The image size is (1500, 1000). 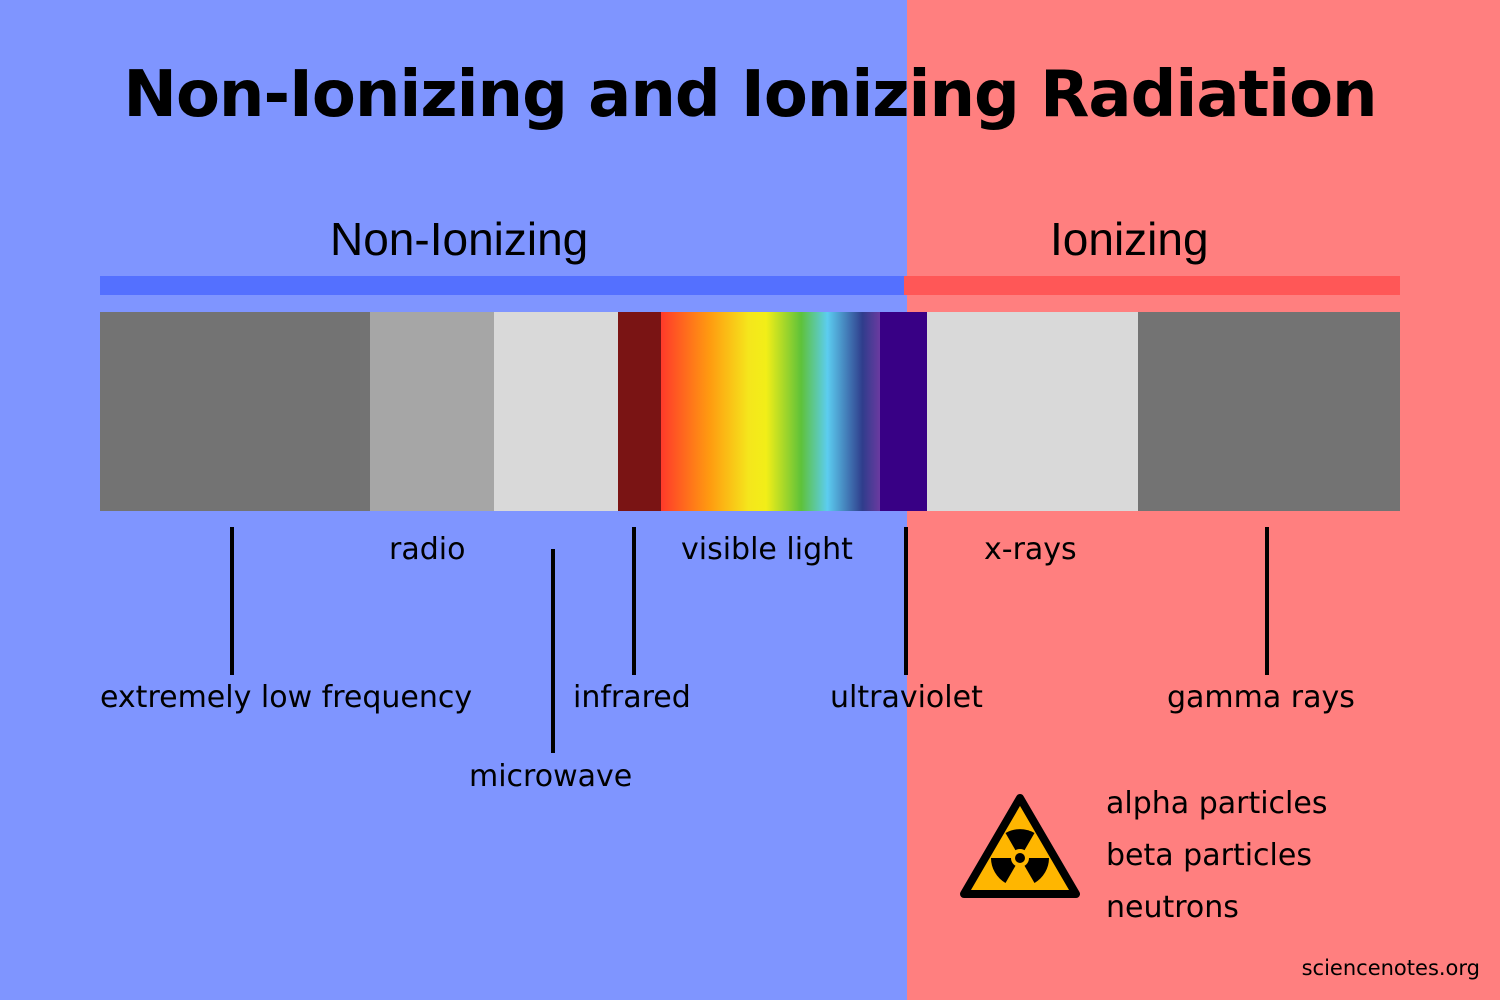 What do you see at coordinates (903, 411) in the screenshot?
I see `band-ultraviolet` at bounding box center [903, 411].